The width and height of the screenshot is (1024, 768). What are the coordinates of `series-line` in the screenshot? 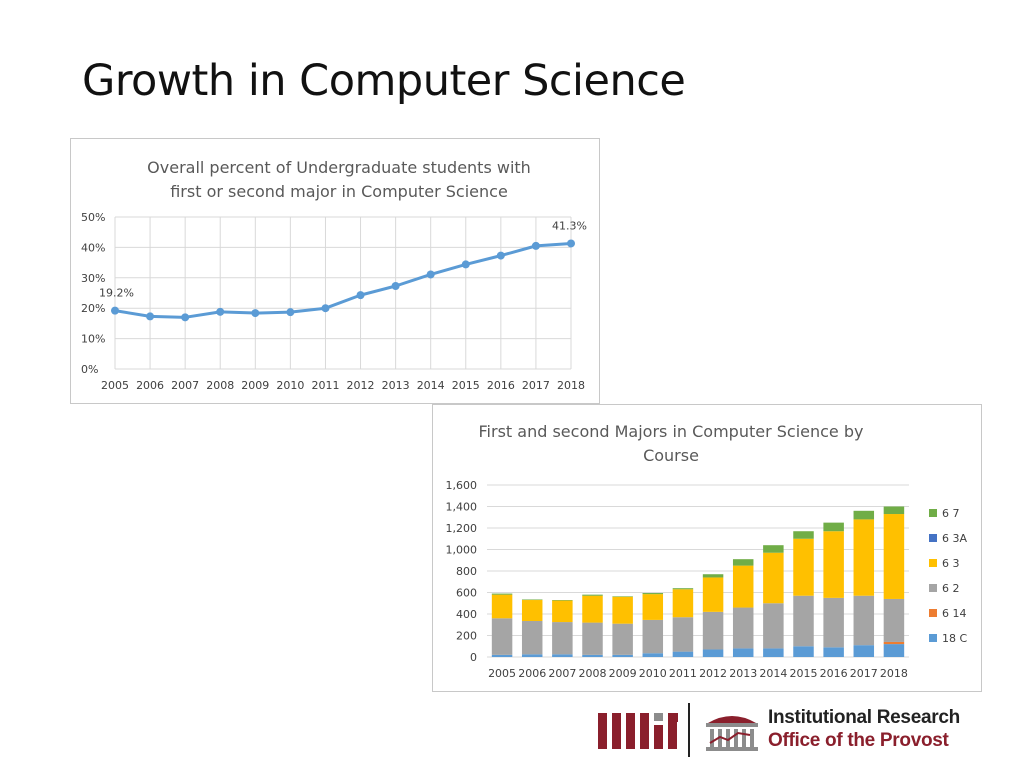 It's located at (343, 280).